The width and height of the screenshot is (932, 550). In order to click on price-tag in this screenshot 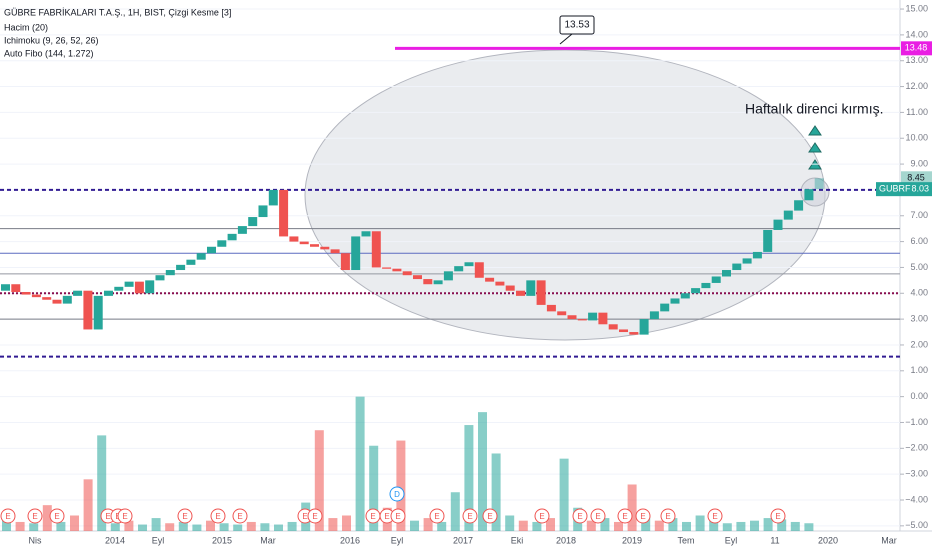, I will do `click(916, 178)`.